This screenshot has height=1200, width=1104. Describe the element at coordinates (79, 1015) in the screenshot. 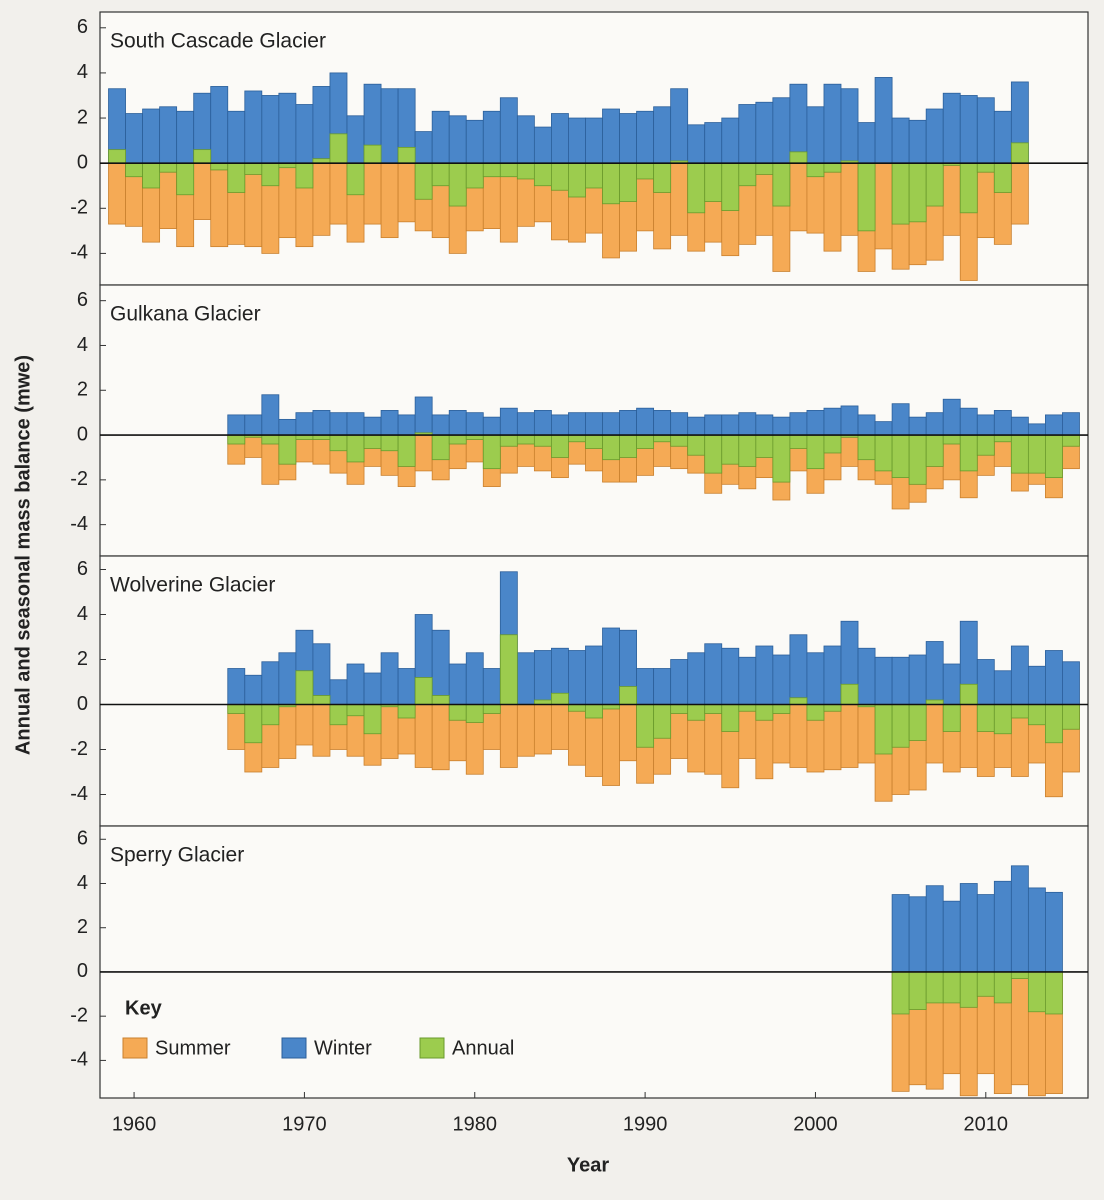

I see `y-tick-label: -2` at that location.